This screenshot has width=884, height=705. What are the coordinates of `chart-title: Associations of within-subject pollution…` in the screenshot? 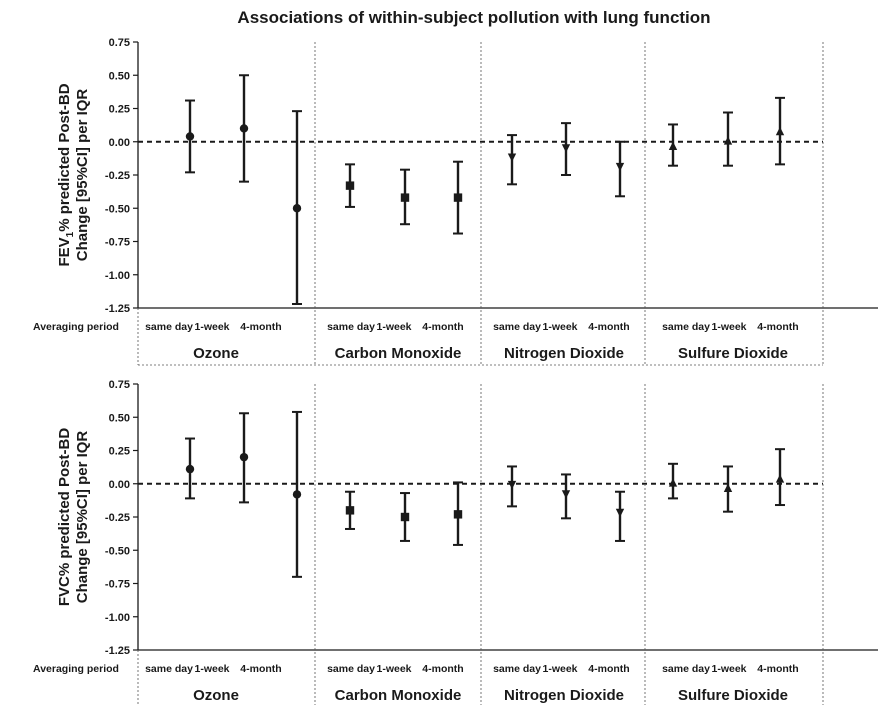 It's located at (473, 17).